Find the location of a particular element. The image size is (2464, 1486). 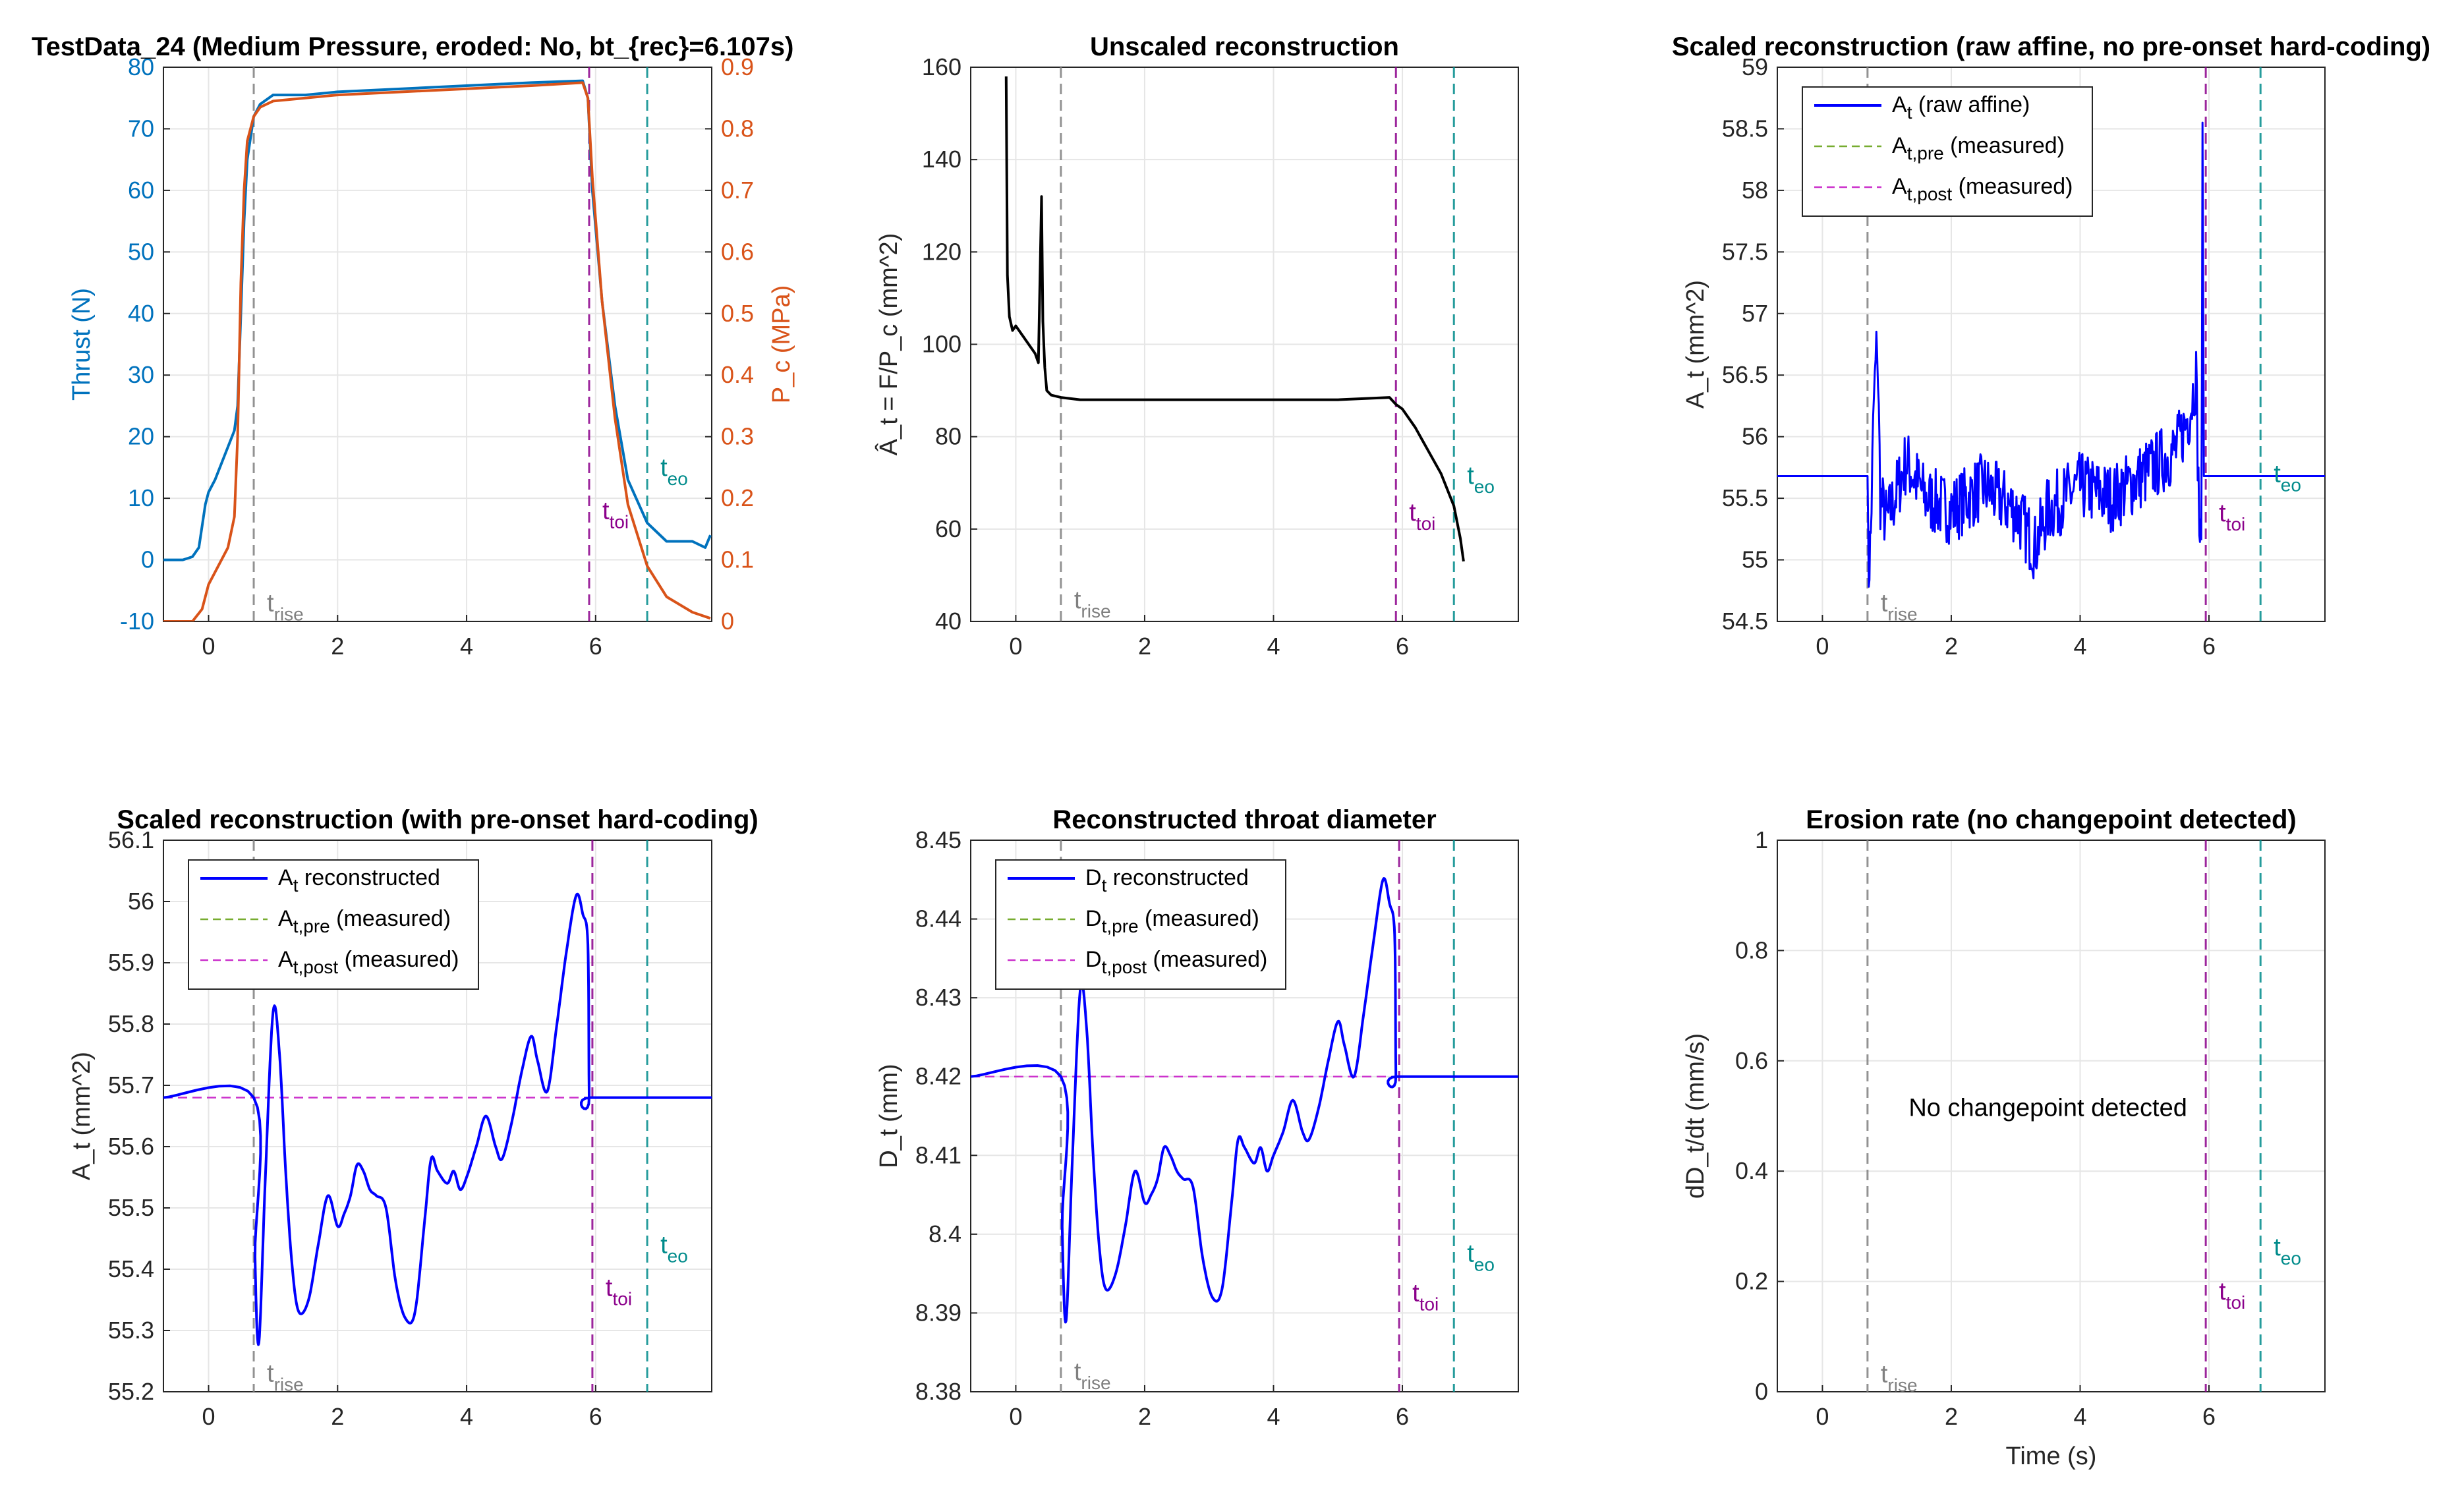

marker-label-rise: trise is located at coordinates (1899, 607).